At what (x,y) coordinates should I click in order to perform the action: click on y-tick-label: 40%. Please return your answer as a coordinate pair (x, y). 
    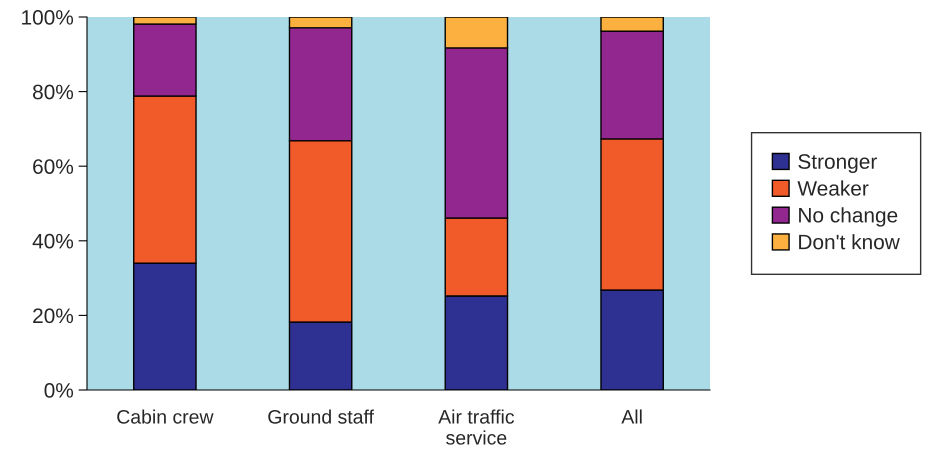
    Looking at the image, I should click on (53, 241).